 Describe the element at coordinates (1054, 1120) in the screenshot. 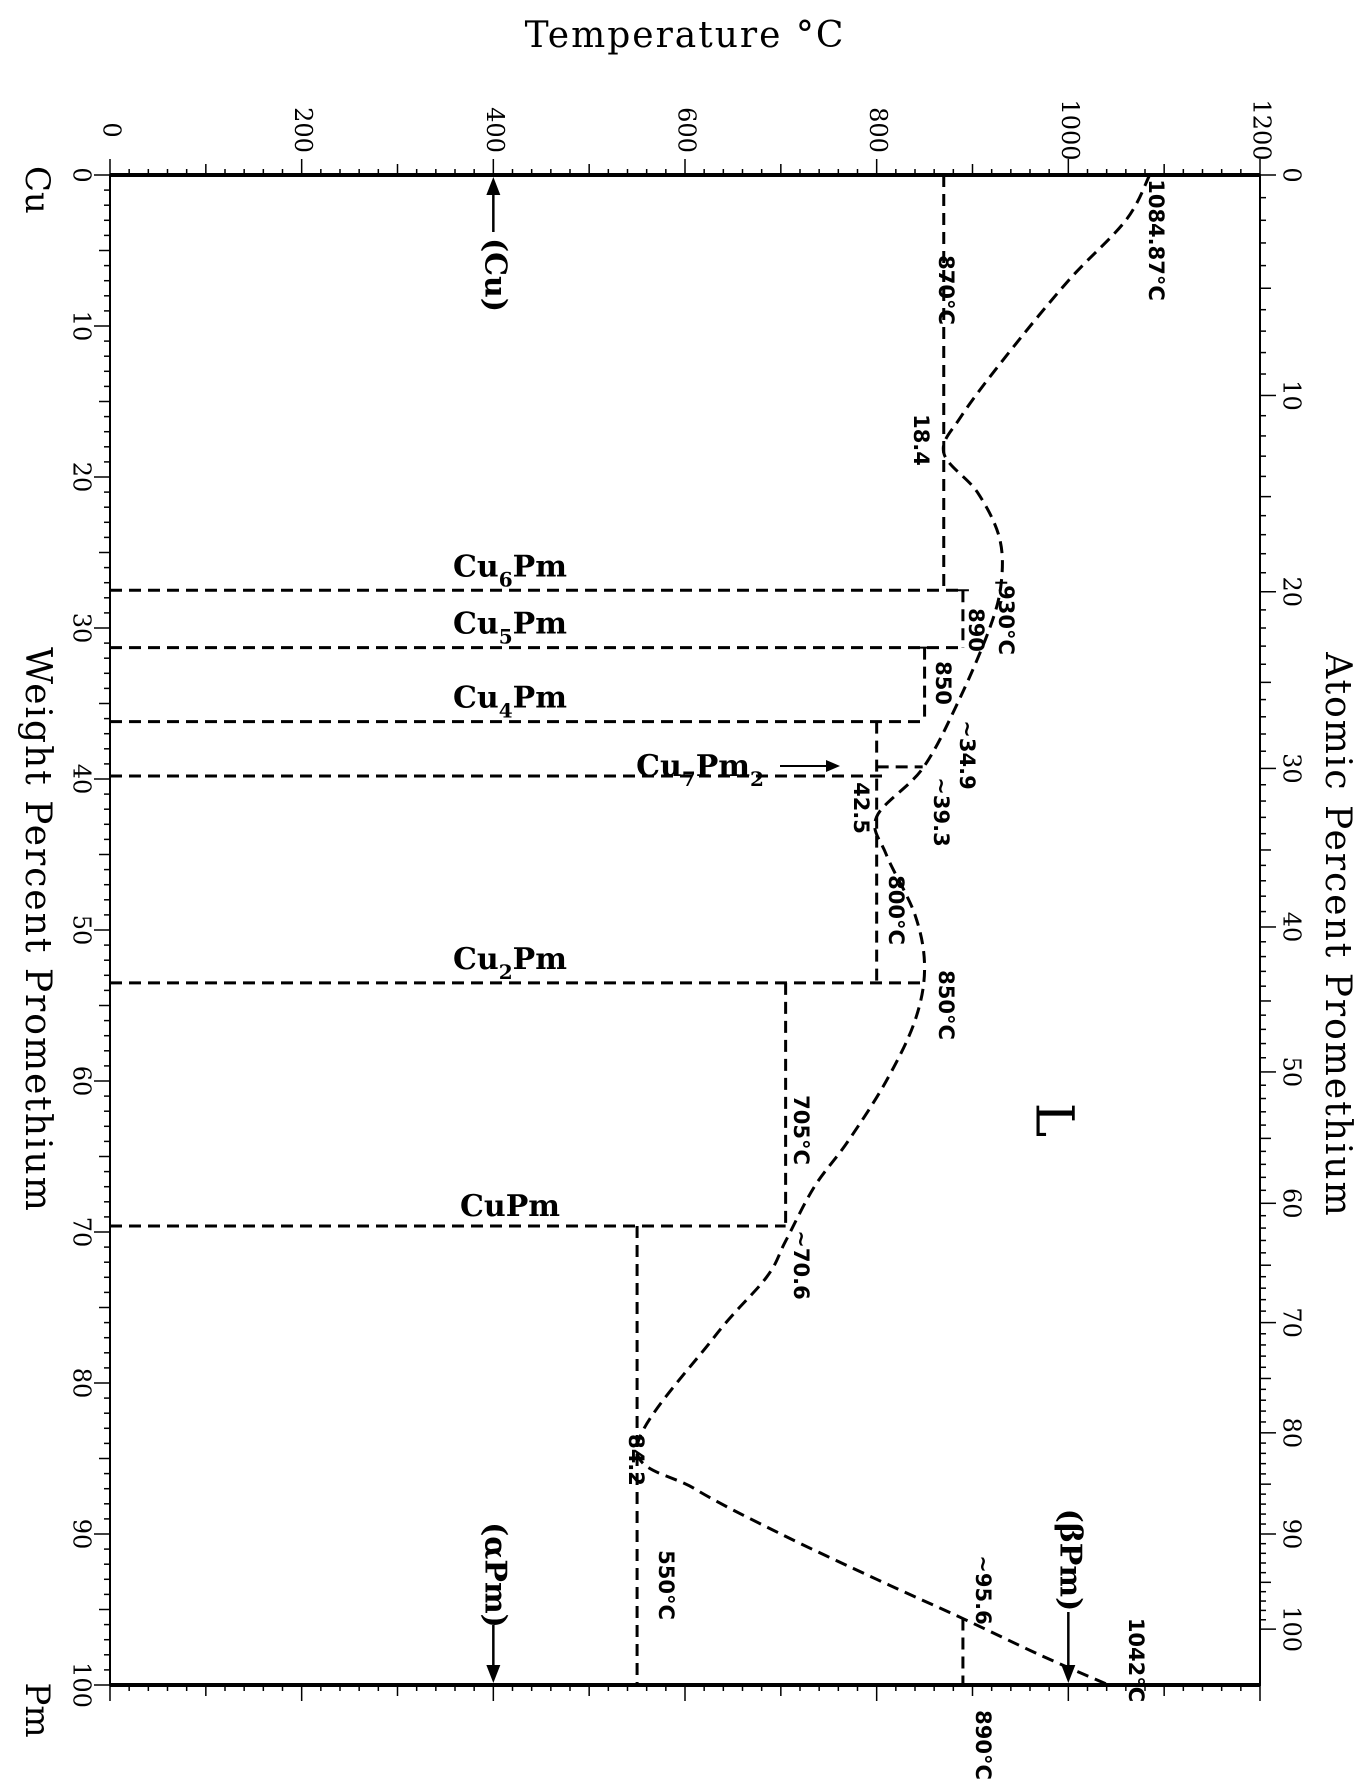

I see `liquid-region-label: L` at that location.